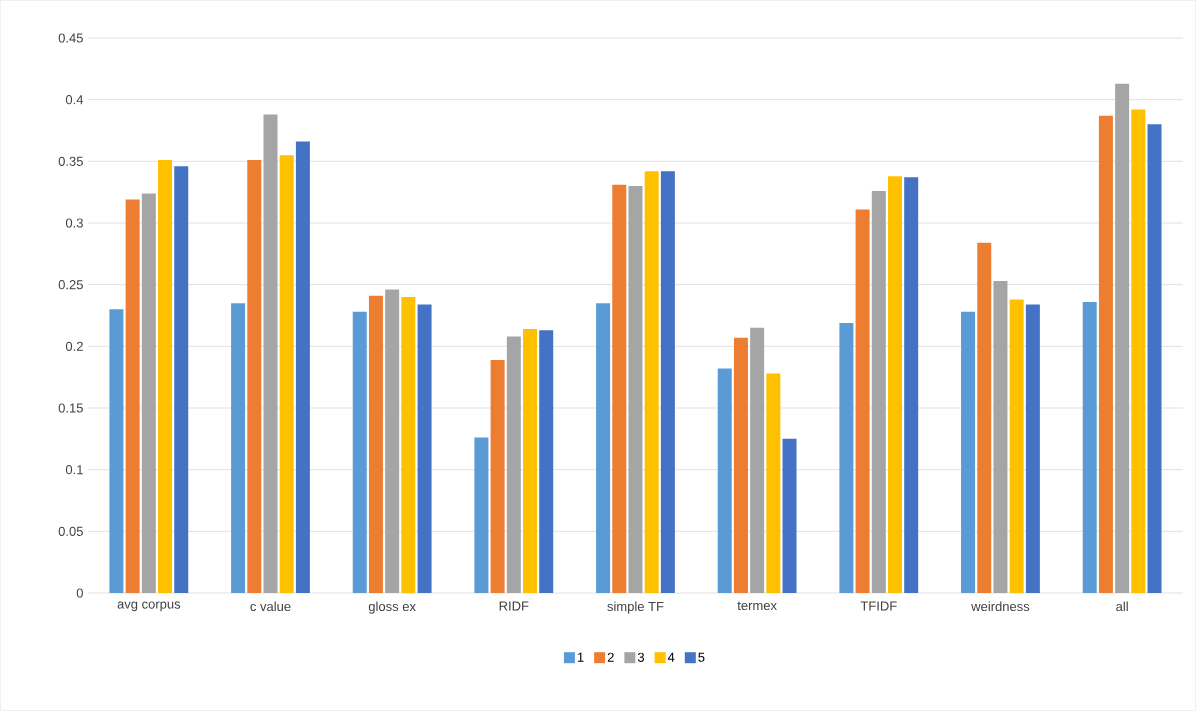 This screenshot has width=1196, height=711. I want to click on x-tick-label: simple TF, so click(635, 607).